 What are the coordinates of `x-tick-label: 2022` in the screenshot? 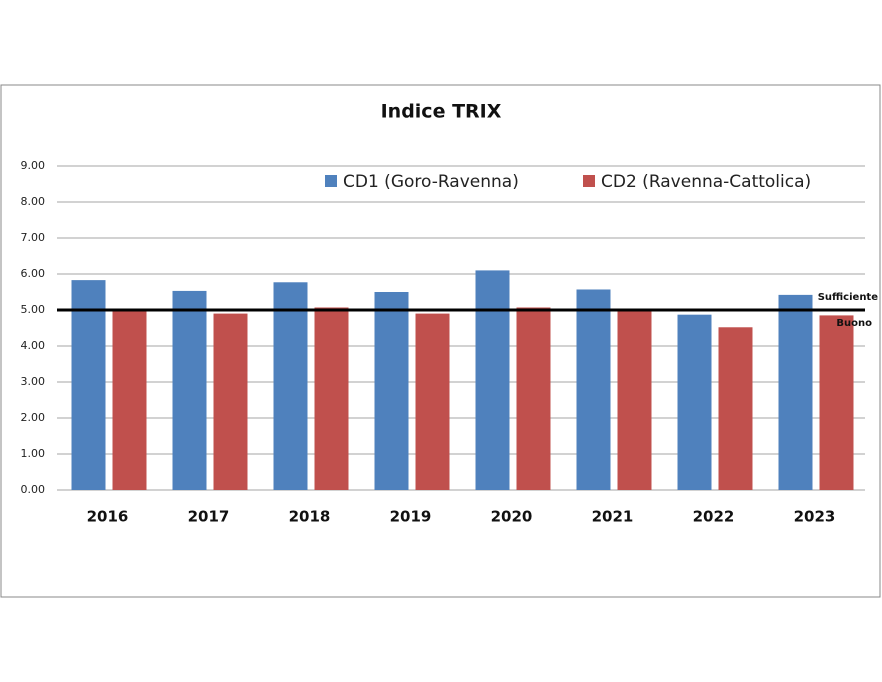 It's located at (714, 517).